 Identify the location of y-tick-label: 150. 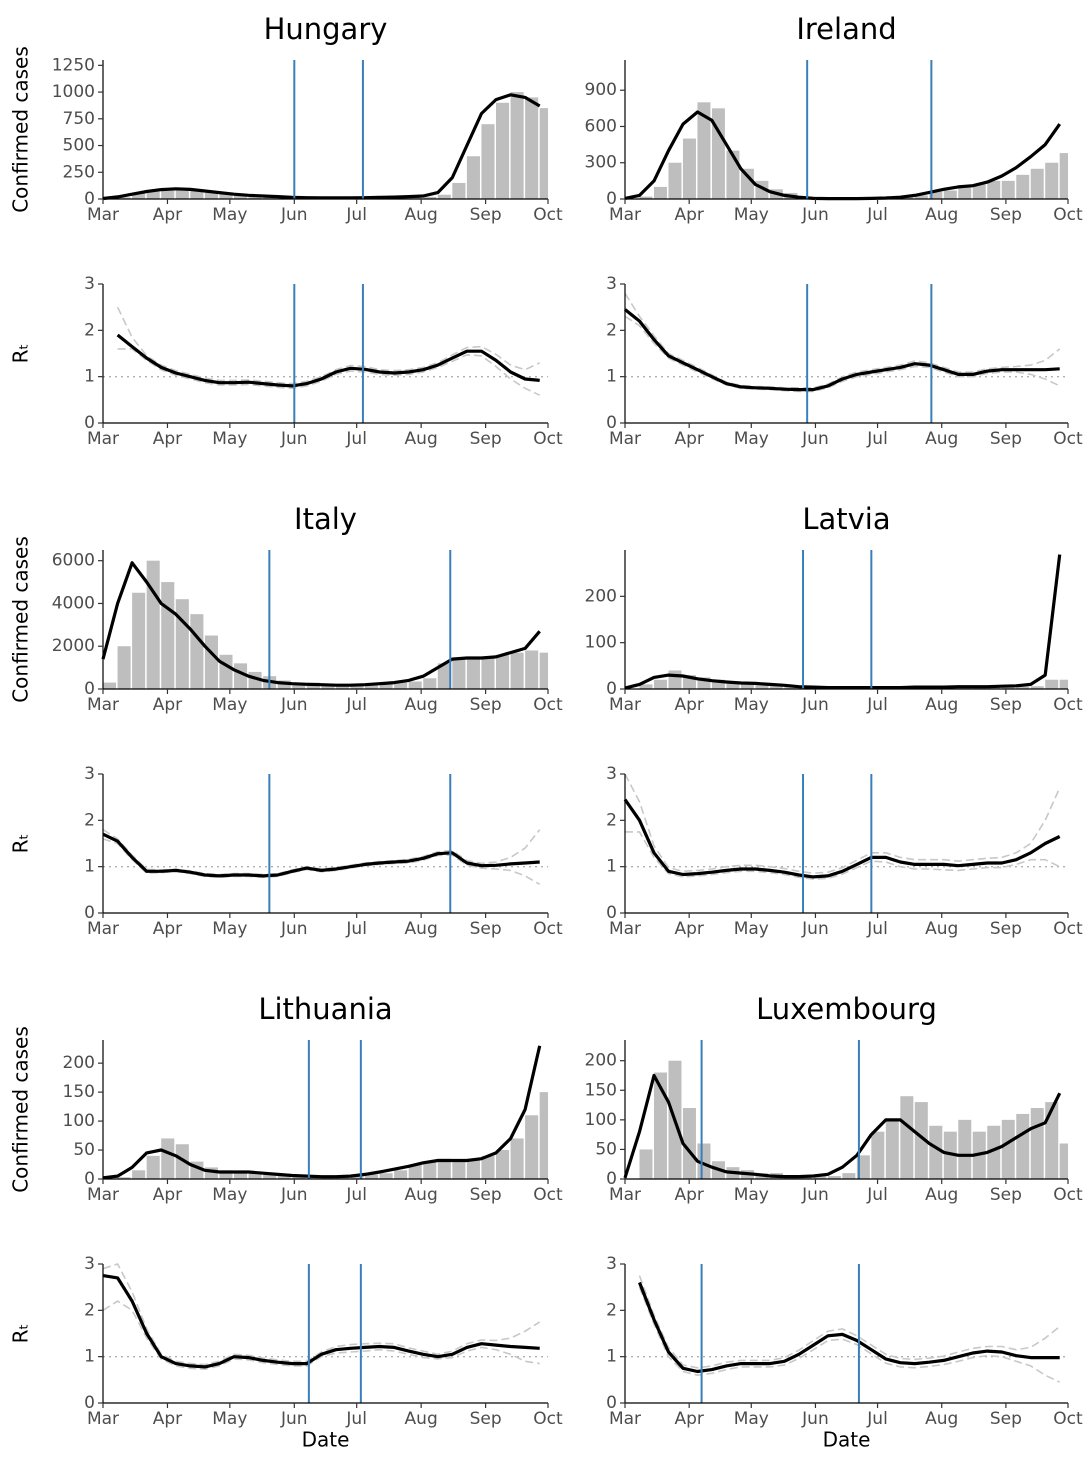
(601, 1090).